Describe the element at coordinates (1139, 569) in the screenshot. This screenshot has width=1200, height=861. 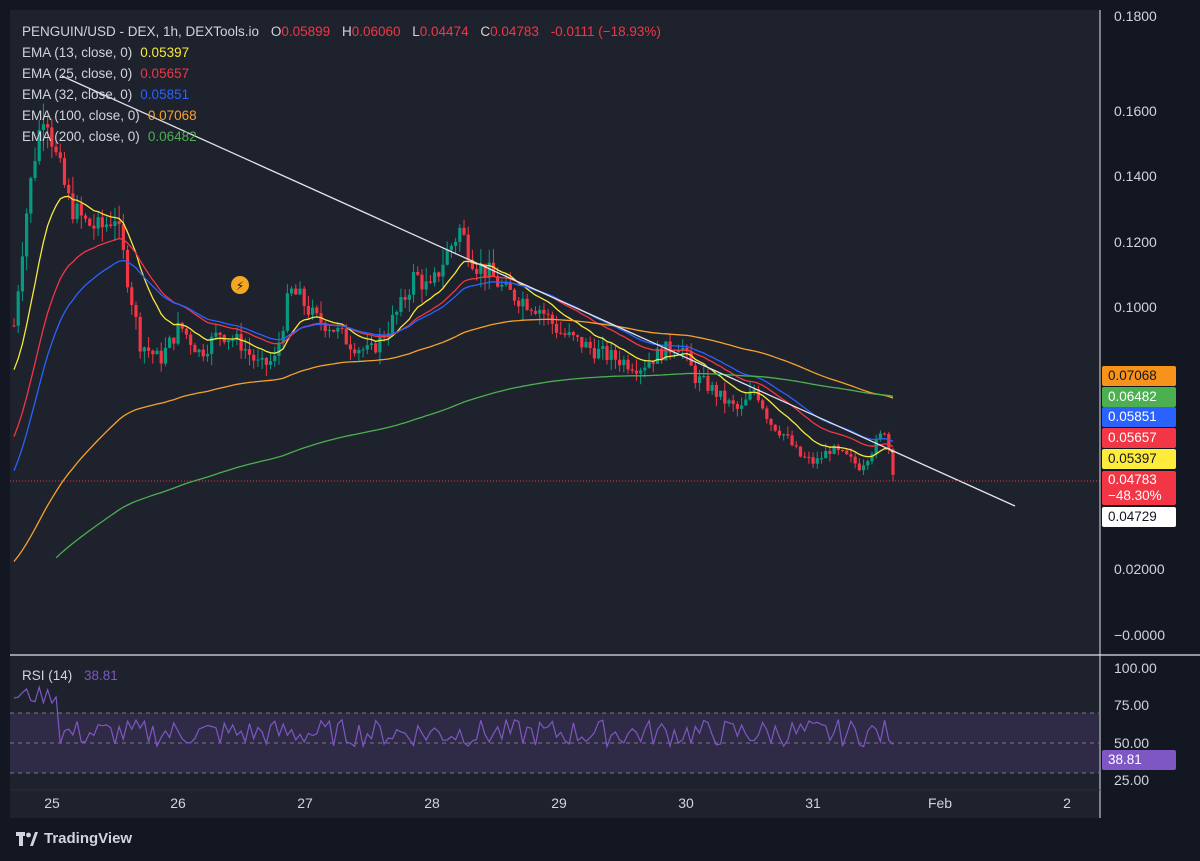
I see `y-tick-label: 0.02000` at that location.